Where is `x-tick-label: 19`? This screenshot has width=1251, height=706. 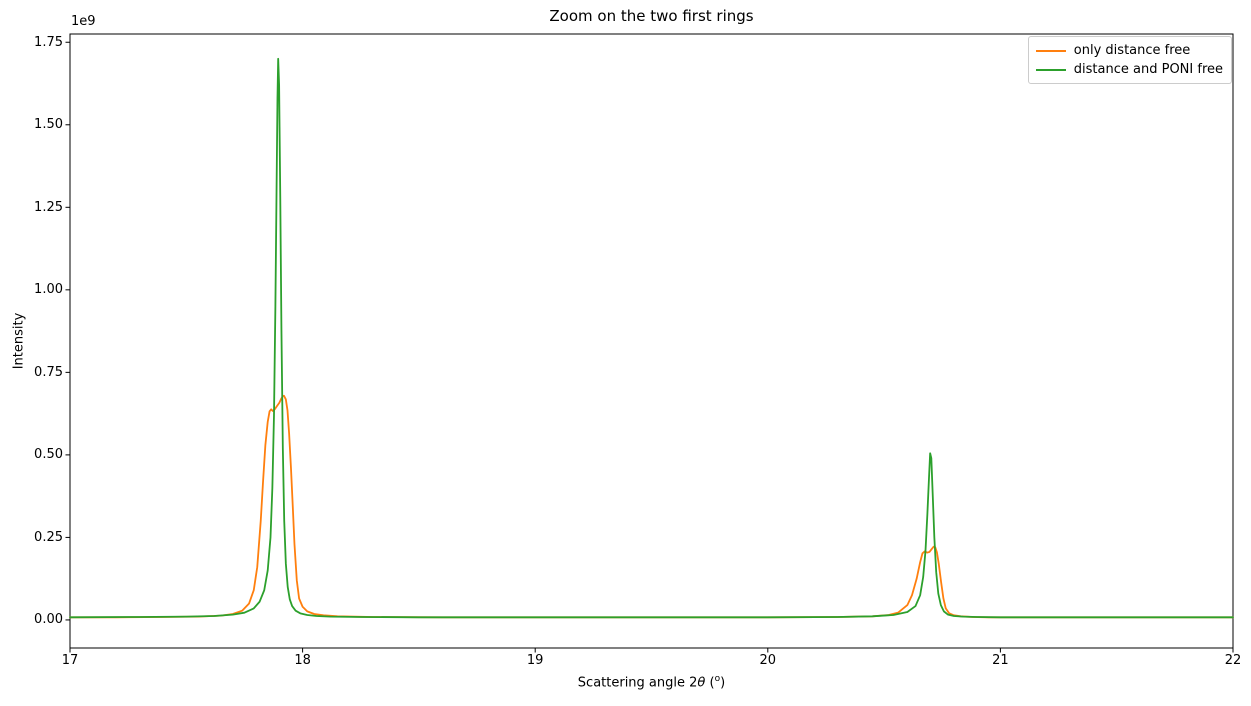
x-tick-label: 19 is located at coordinates (535, 660).